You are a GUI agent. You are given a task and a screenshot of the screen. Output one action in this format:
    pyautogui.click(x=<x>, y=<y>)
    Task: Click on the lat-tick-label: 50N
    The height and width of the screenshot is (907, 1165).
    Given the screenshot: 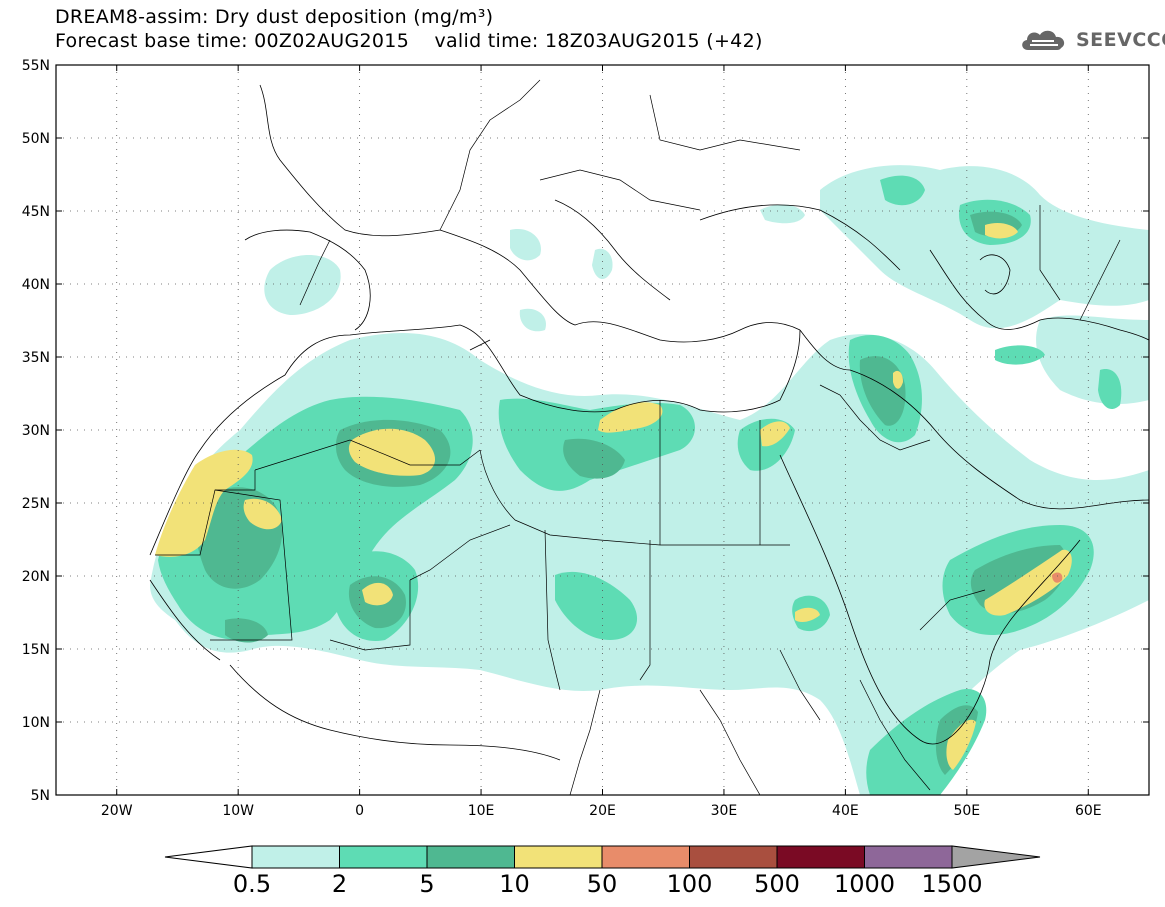 What is the action you would take?
    pyautogui.click(x=36, y=139)
    